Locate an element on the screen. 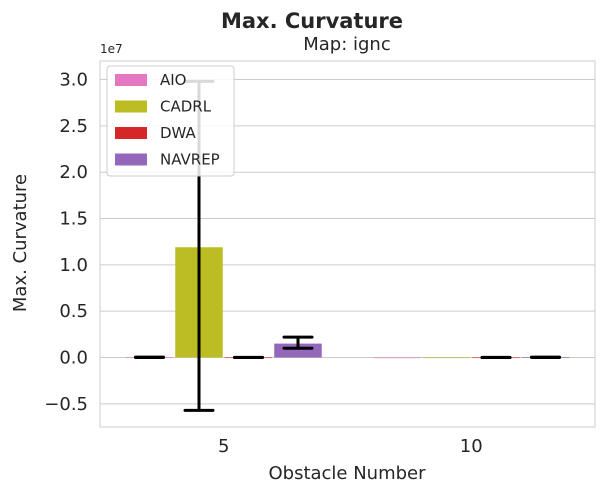 The image size is (605, 492). y-tick-label: 1.5 is located at coordinates (73, 219).